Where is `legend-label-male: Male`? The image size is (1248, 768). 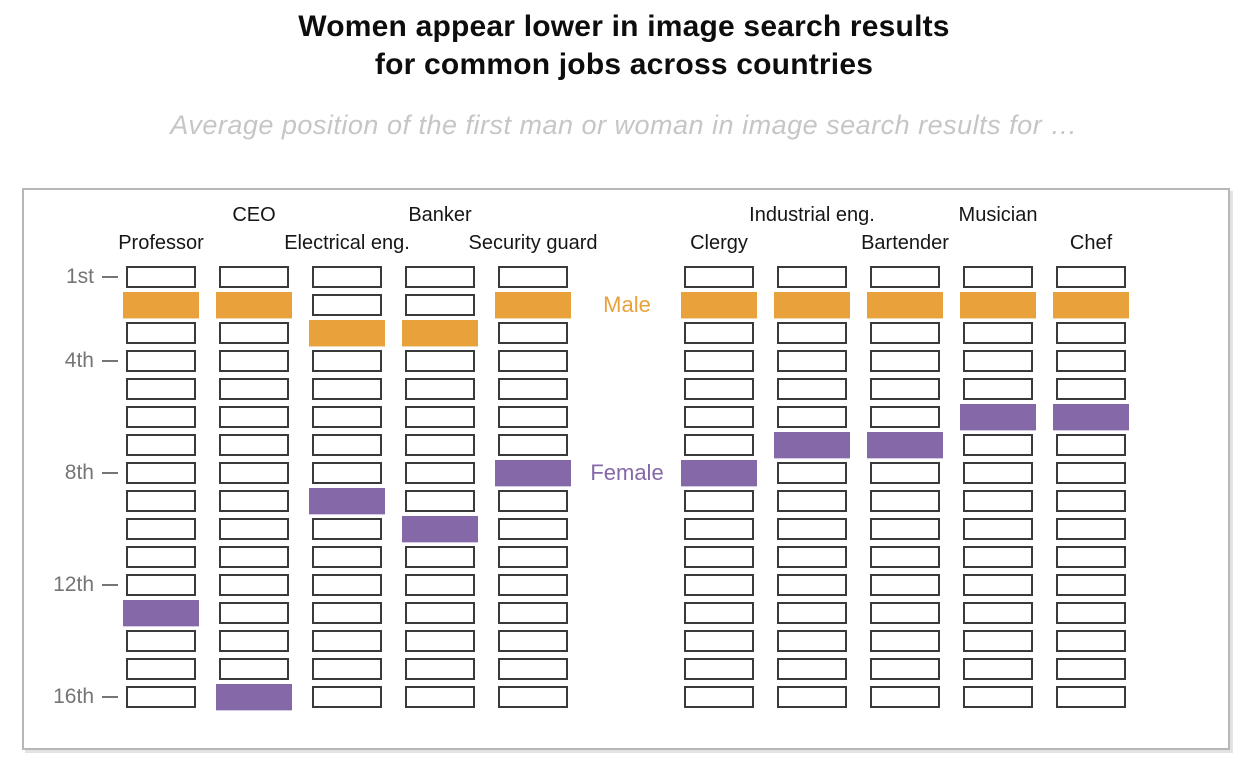 legend-label-male: Male is located at coordinates (627, 304).